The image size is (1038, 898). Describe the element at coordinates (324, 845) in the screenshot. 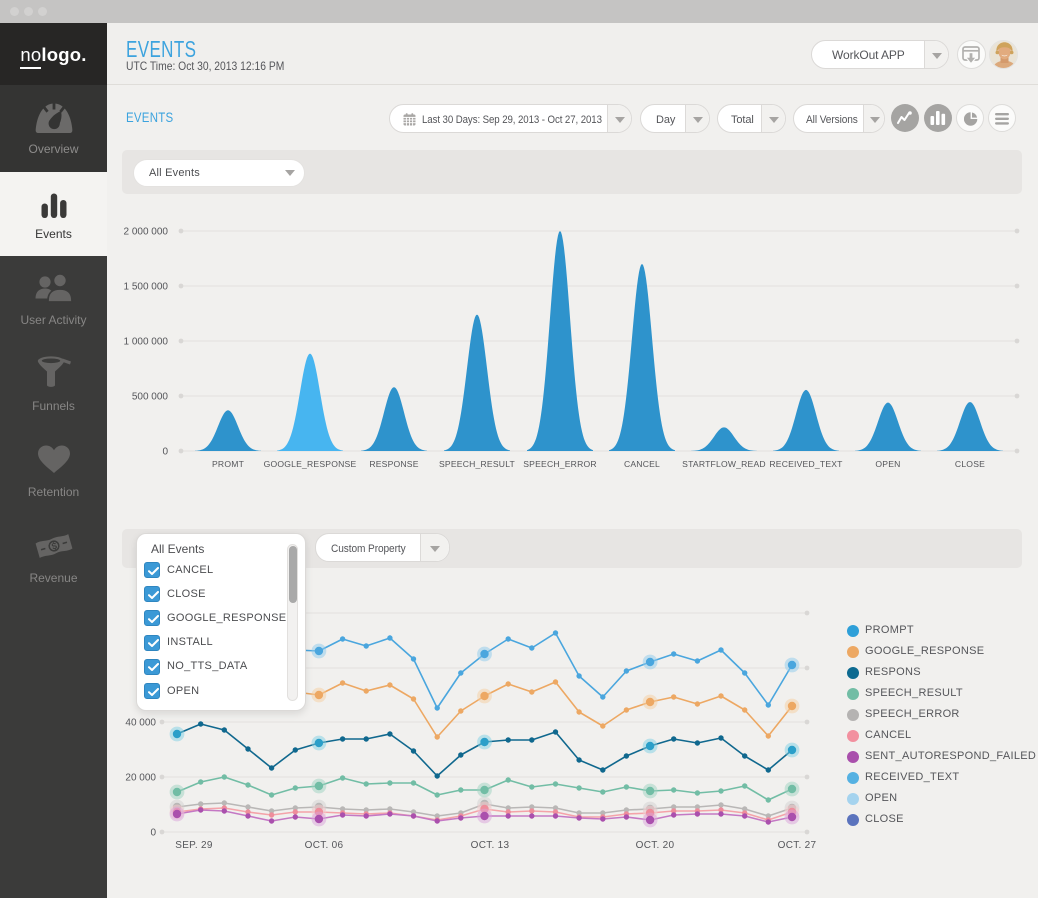

I see `svg-text: OCT. 06` at that location.